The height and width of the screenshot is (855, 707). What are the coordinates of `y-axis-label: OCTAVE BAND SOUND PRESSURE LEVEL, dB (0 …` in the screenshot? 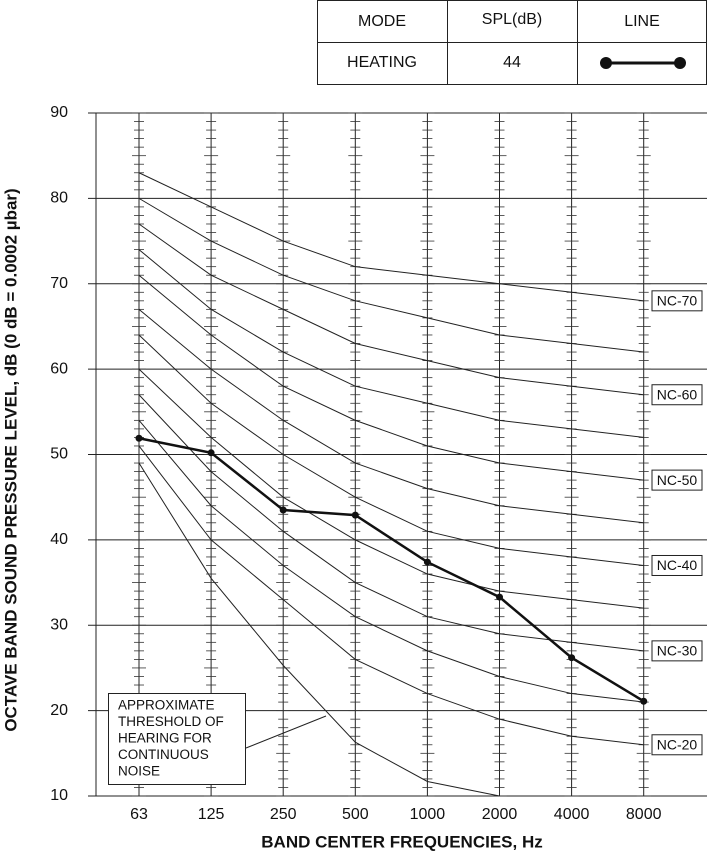 It's located at (10, 459).